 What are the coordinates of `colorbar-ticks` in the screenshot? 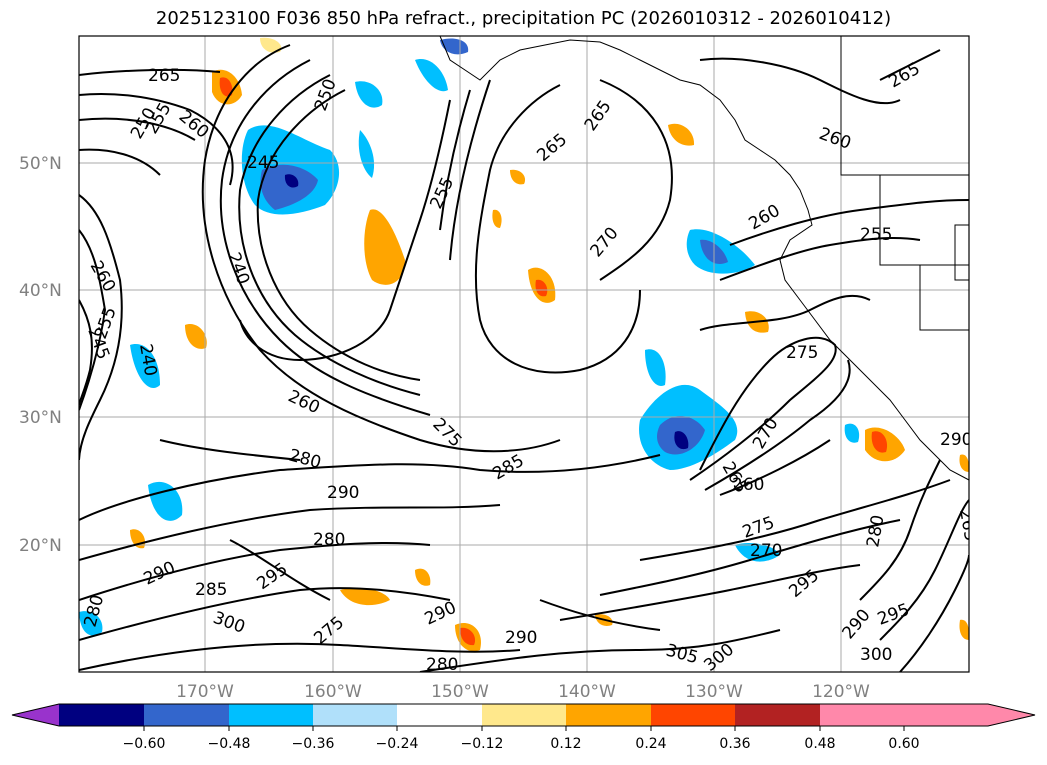 It's located at (524, 728).